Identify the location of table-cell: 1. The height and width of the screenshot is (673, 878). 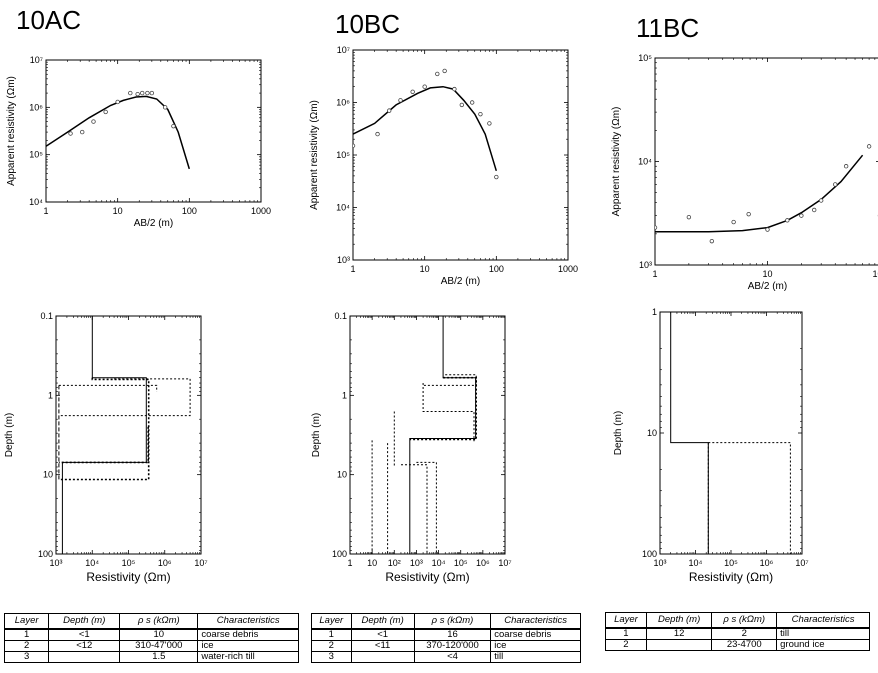
(26, 634).